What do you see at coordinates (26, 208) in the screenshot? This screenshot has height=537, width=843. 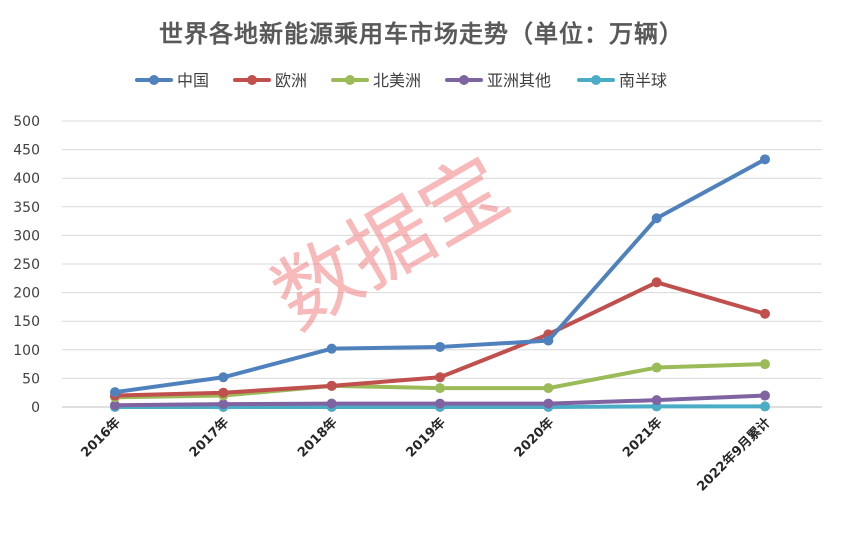 I see `y-tick-label: 350` at bounding box center [26, 208].